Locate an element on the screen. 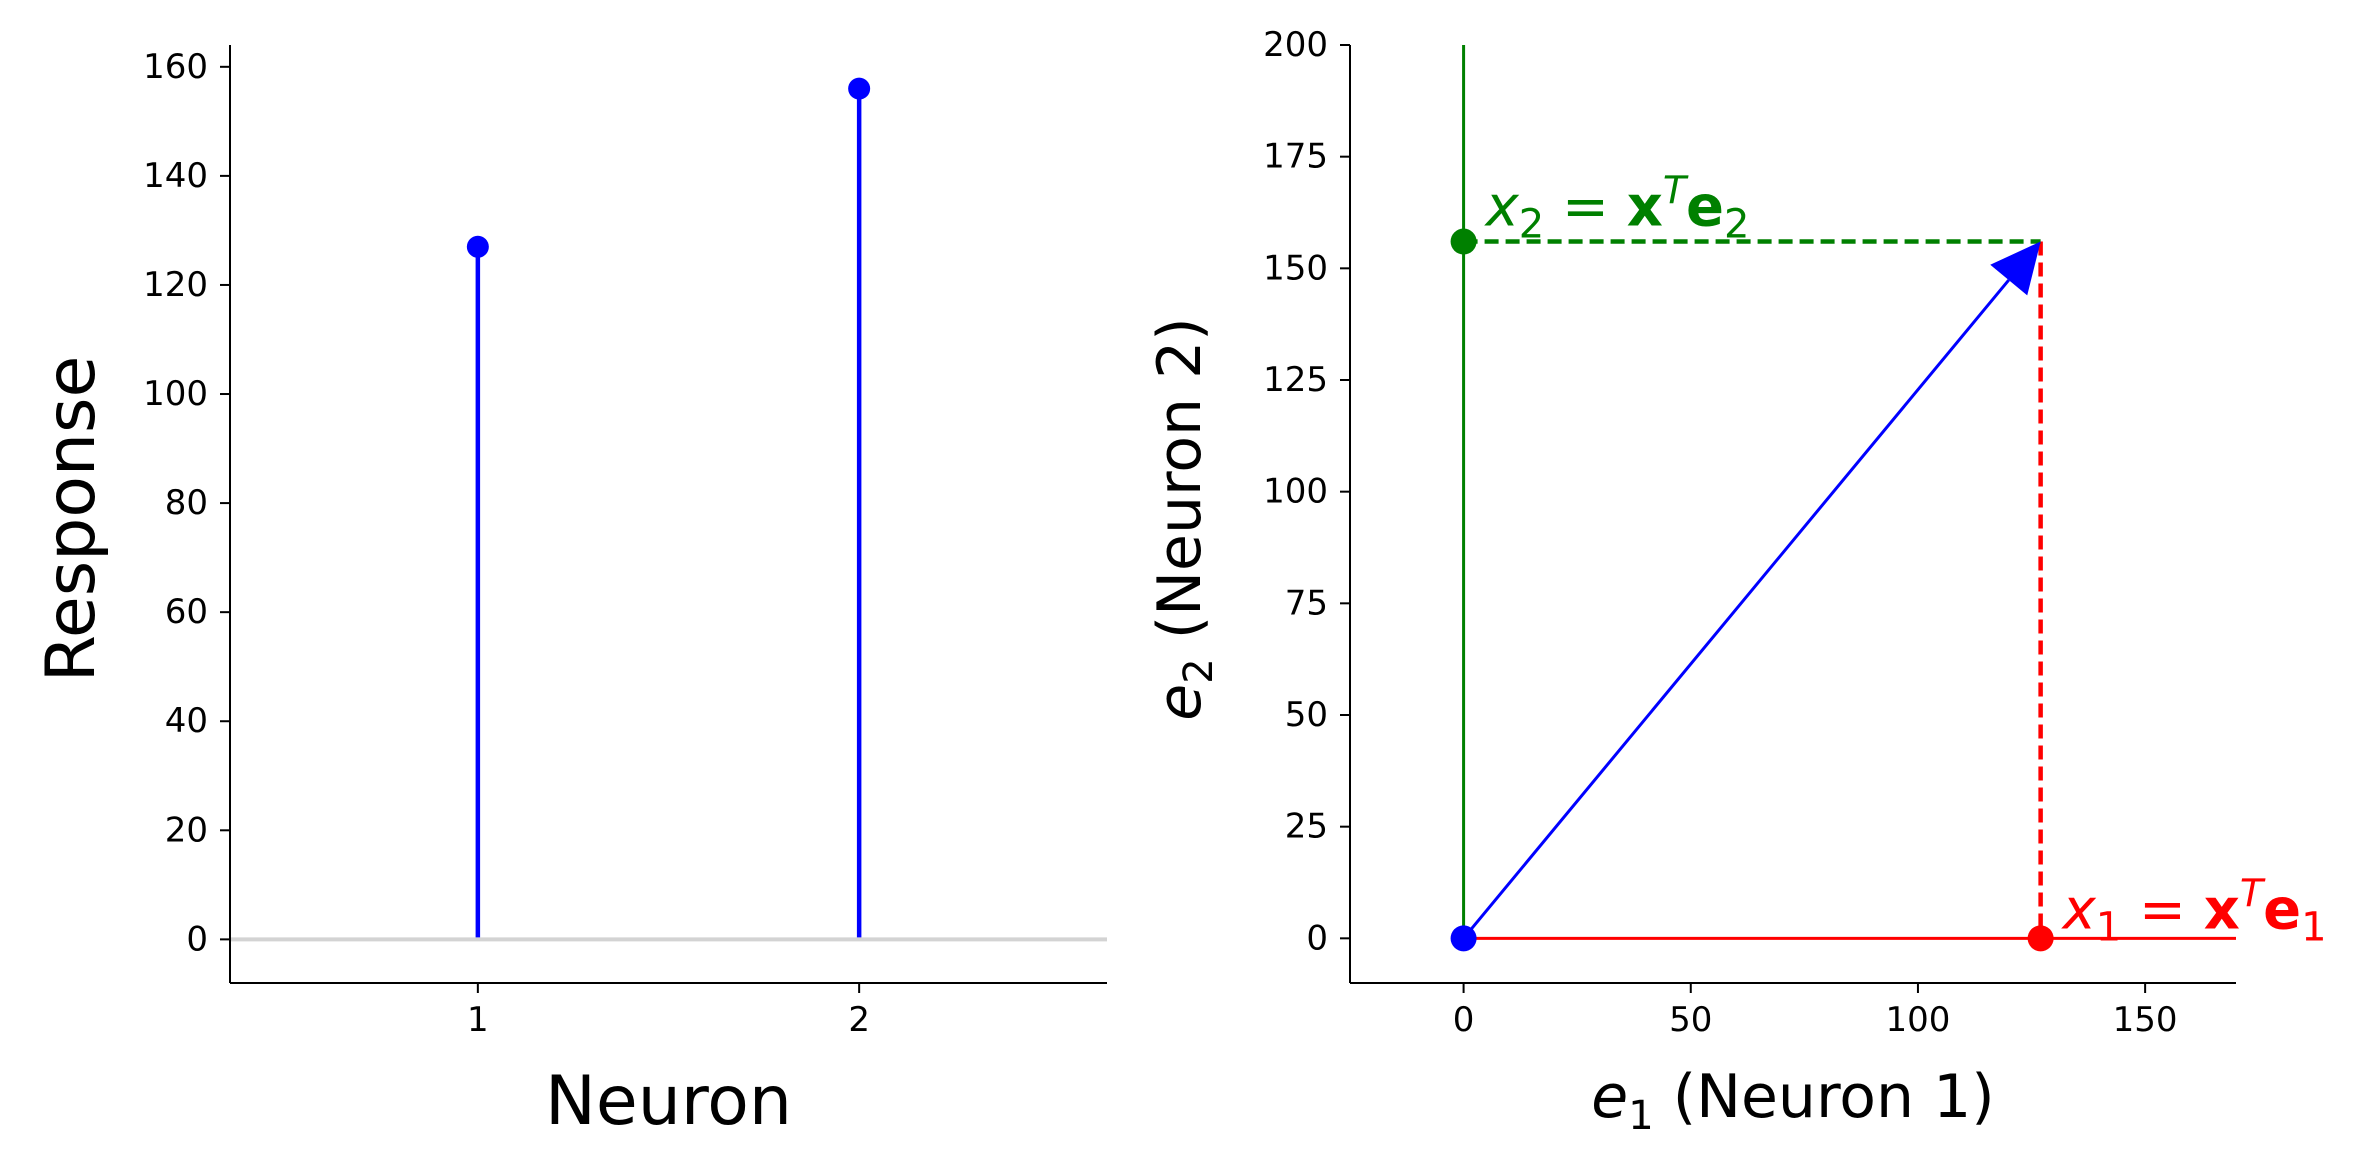 Image resolution: width=2354 pixels, height=1171 pixels. y-axis-label: e2 (Neuron 2) is located at coordinates (1183, 518).